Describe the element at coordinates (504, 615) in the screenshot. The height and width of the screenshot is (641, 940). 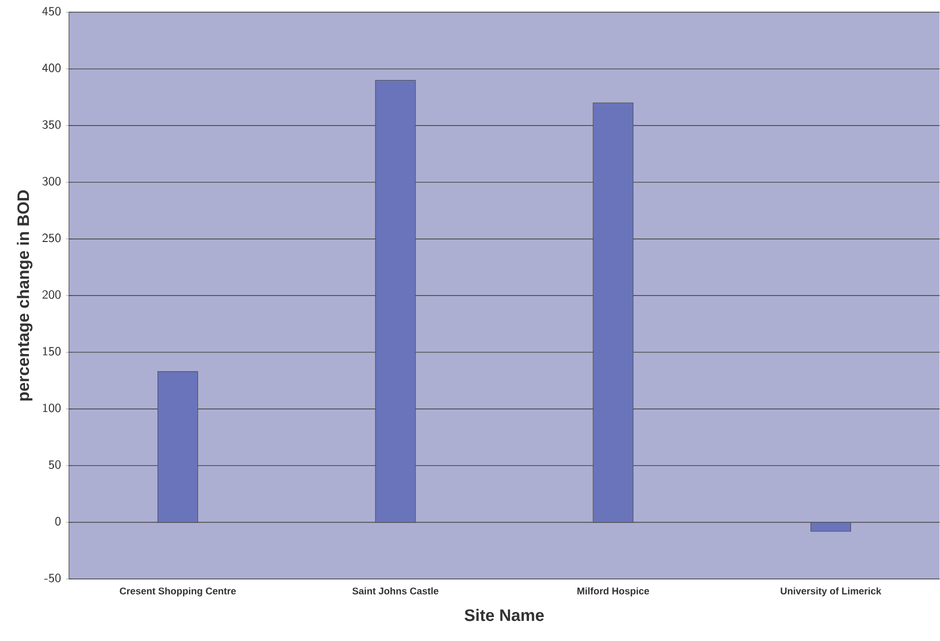
I see `x-axis-title: Site Name` at that location.